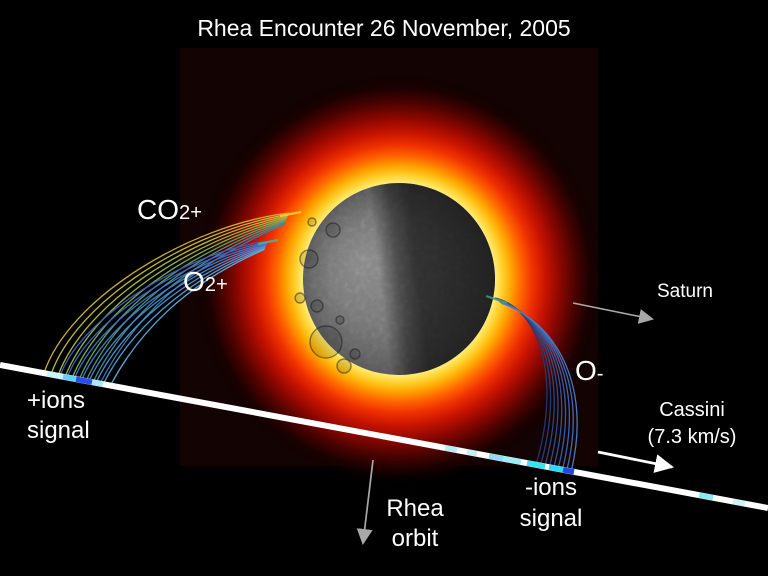 This screenshot has height=576, width=768. I want to click on co2-base: CO, so click(158, 209).